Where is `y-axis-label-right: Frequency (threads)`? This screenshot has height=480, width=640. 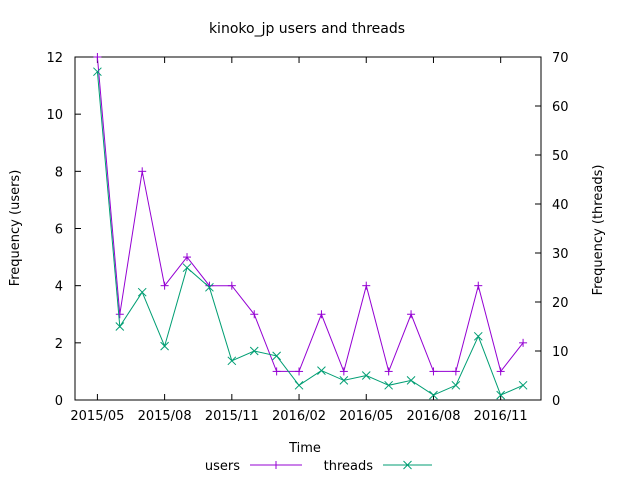 y-axis-label-right: Frequency (threads) is located at coordinates (598, 230).